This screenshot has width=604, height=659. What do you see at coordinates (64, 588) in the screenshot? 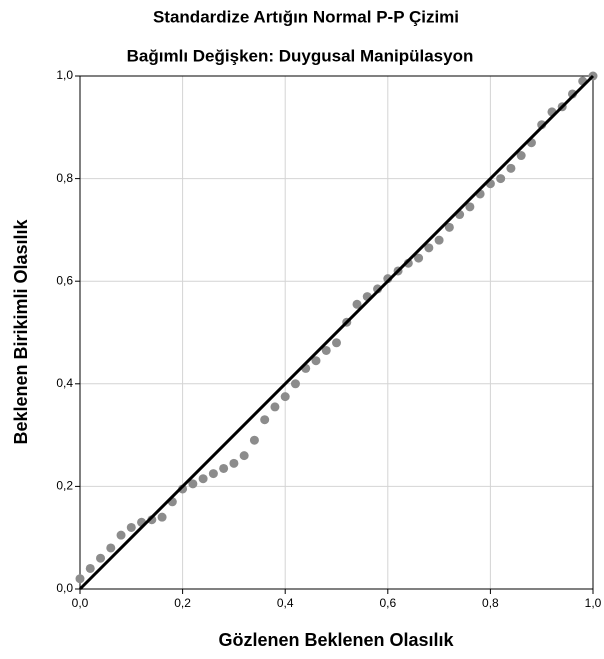
I see `y-tick-label: 0,0` at bounding box center [64, 588].